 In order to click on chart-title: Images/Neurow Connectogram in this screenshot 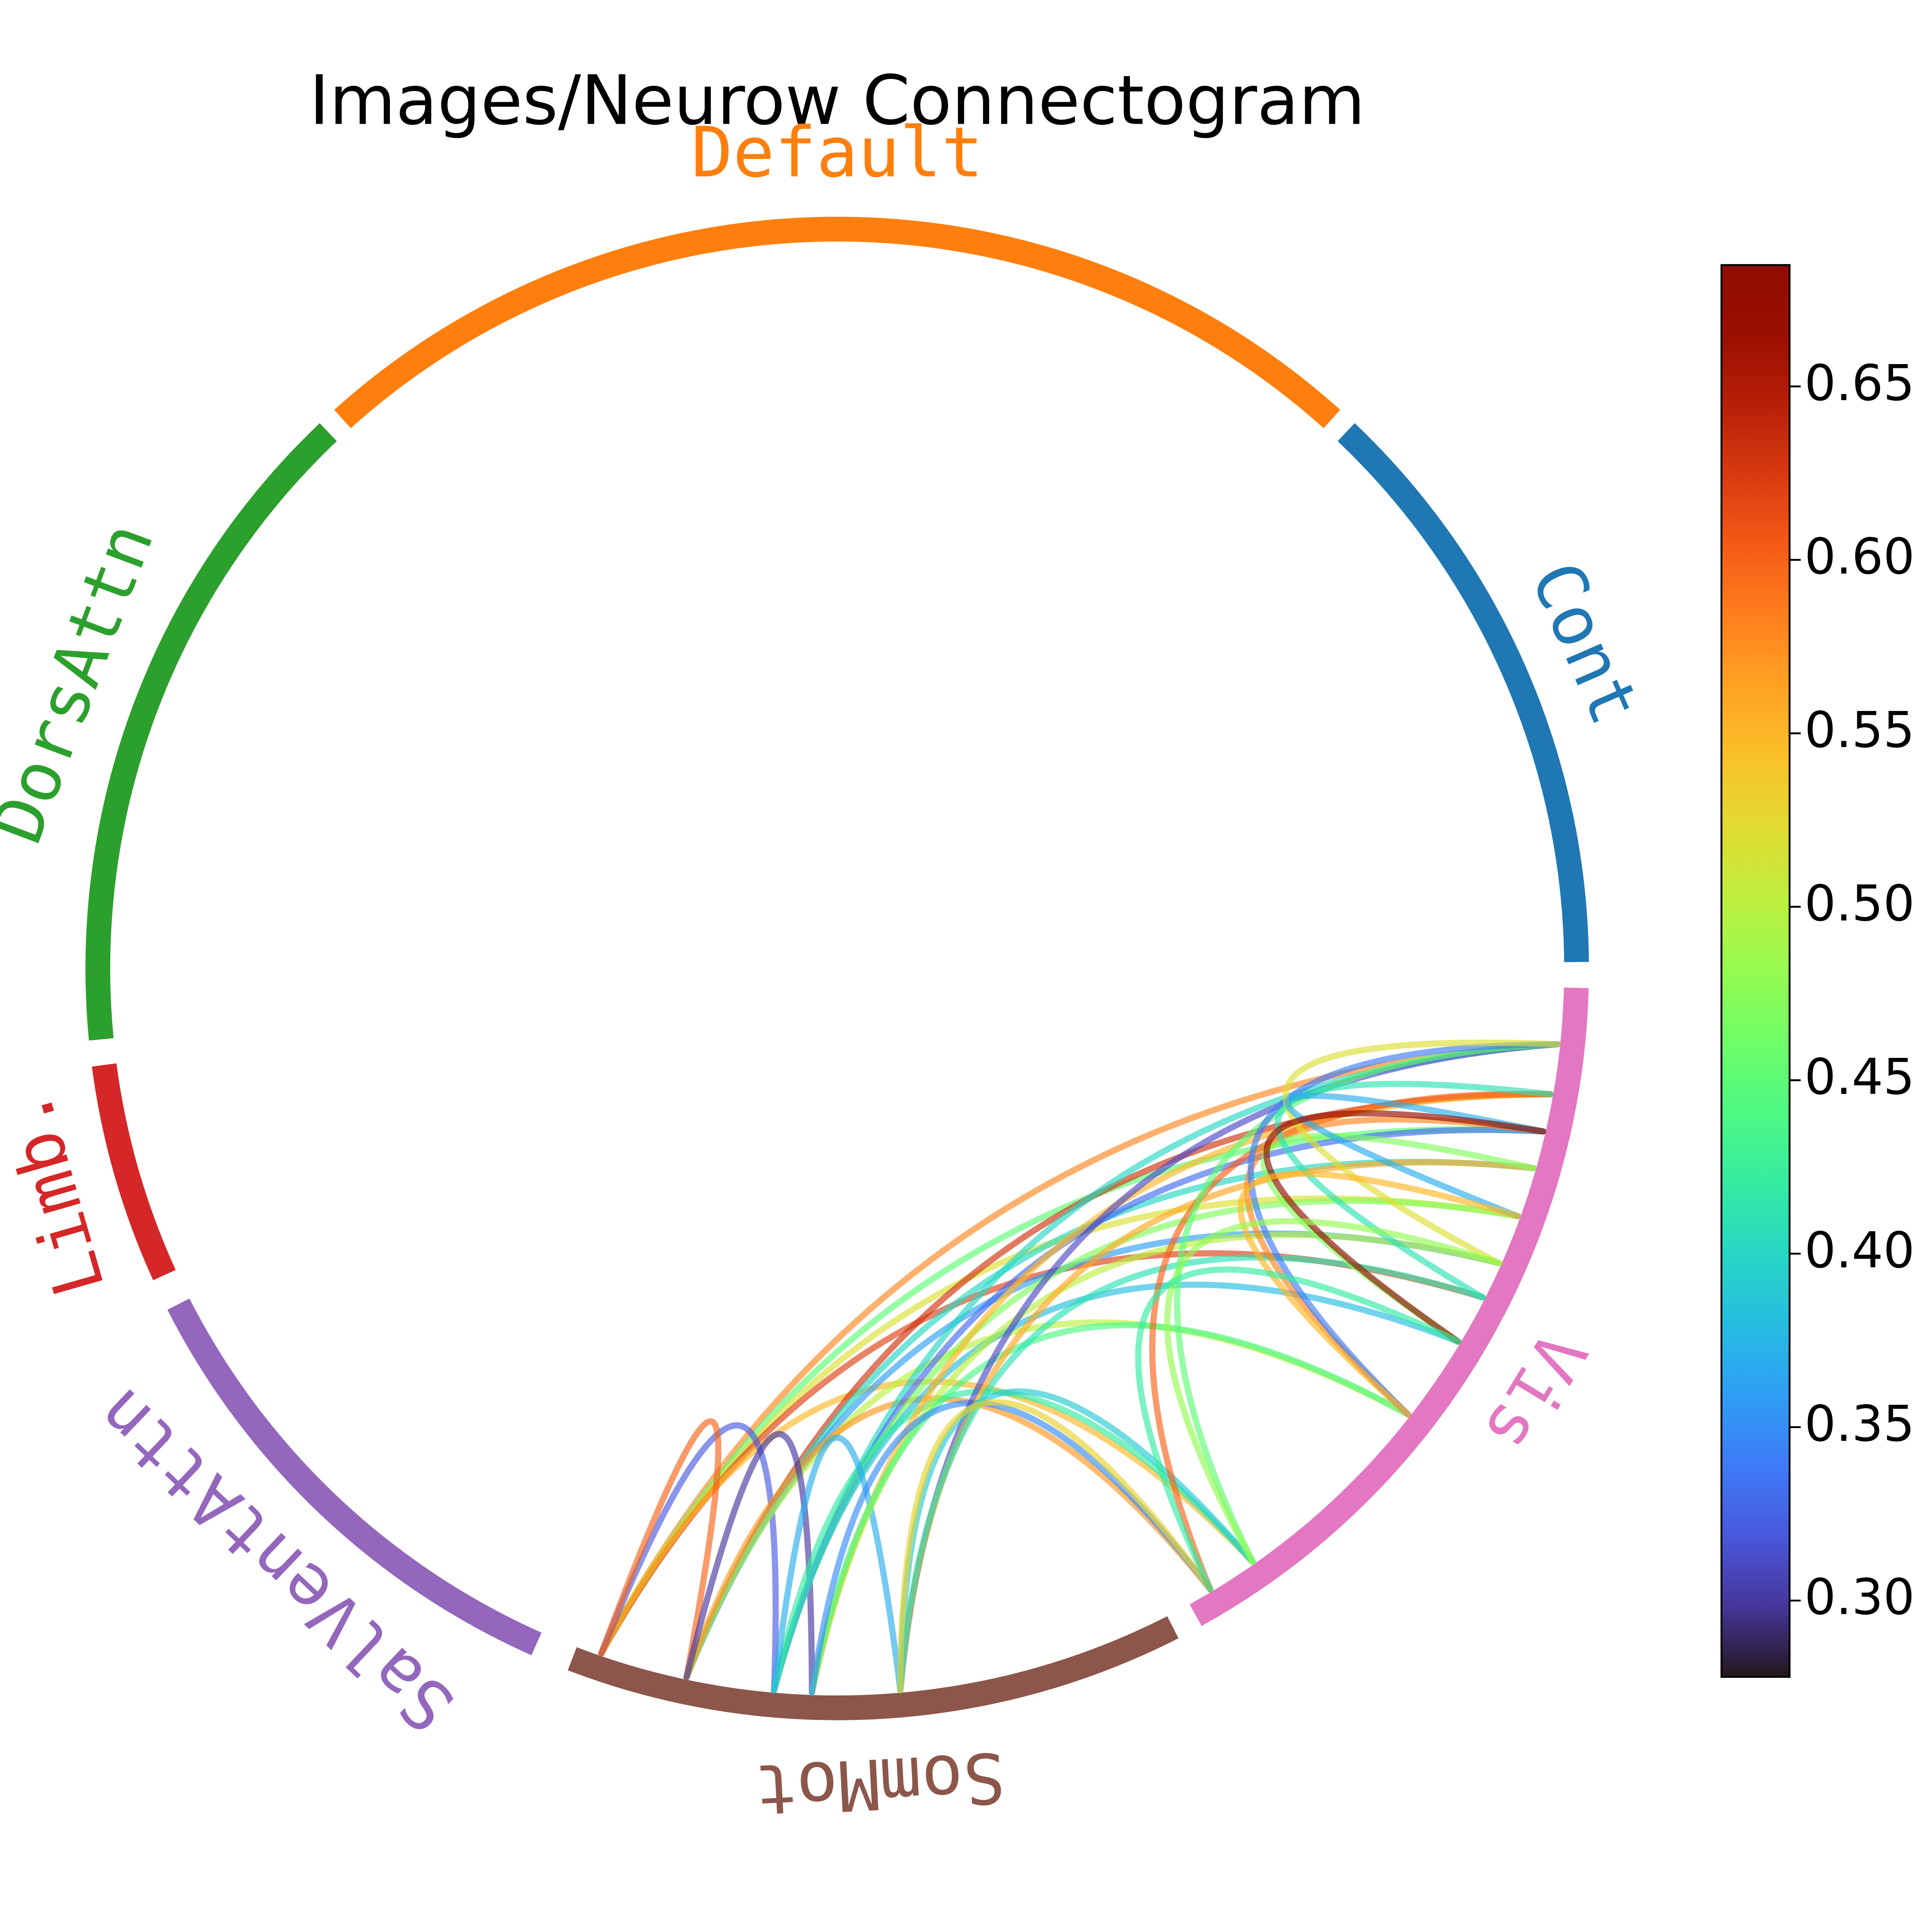, I will do `click(837, 101)`.